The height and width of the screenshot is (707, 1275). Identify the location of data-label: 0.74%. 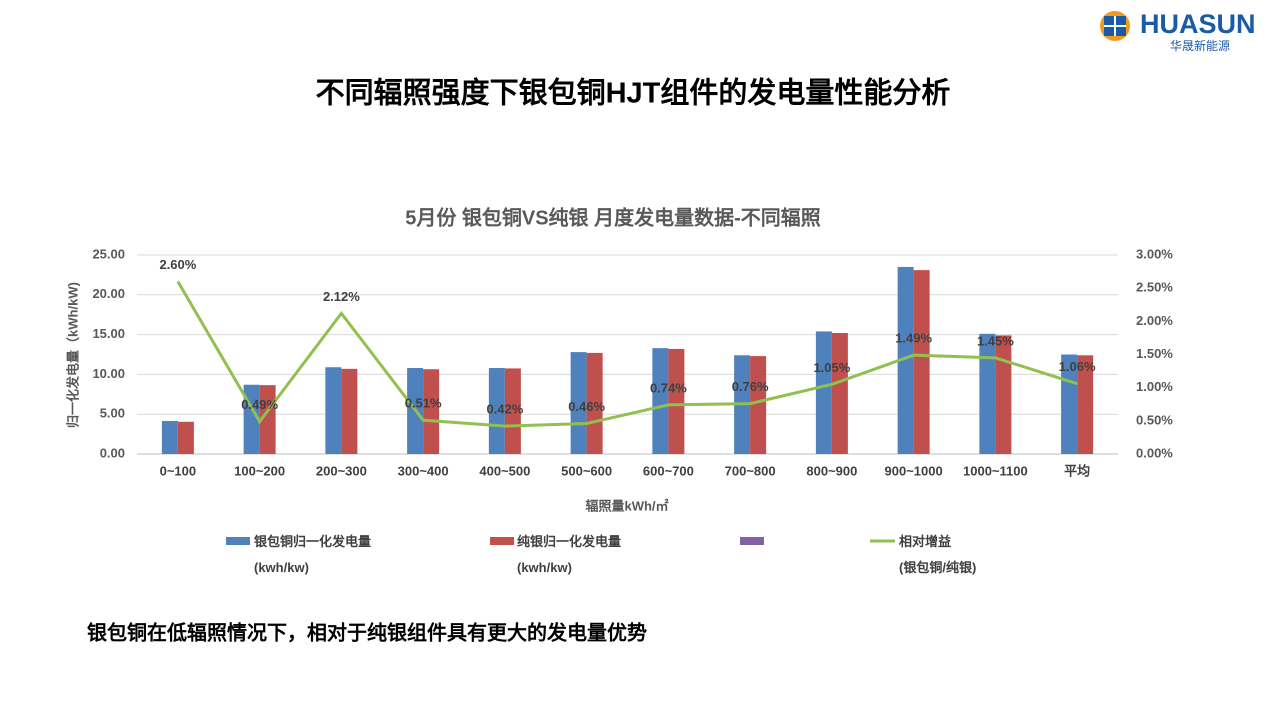
(668, 387).